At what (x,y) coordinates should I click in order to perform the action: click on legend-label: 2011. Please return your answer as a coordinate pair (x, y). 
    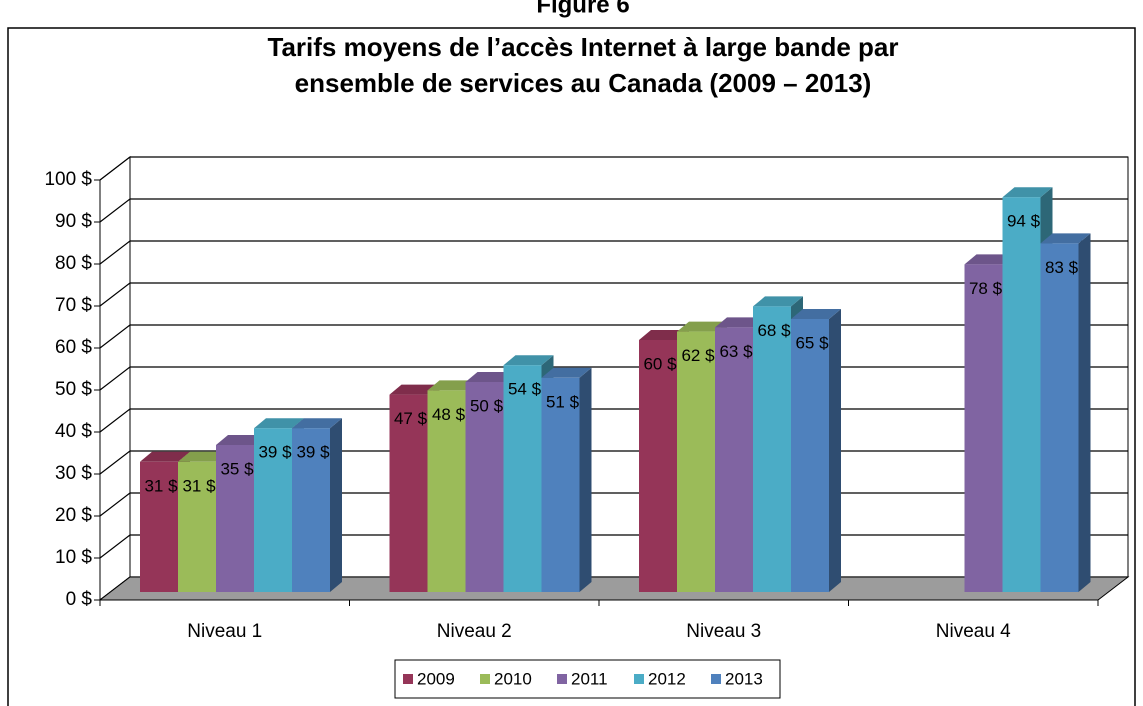
    Looking at the image, I should click on (589, 678).